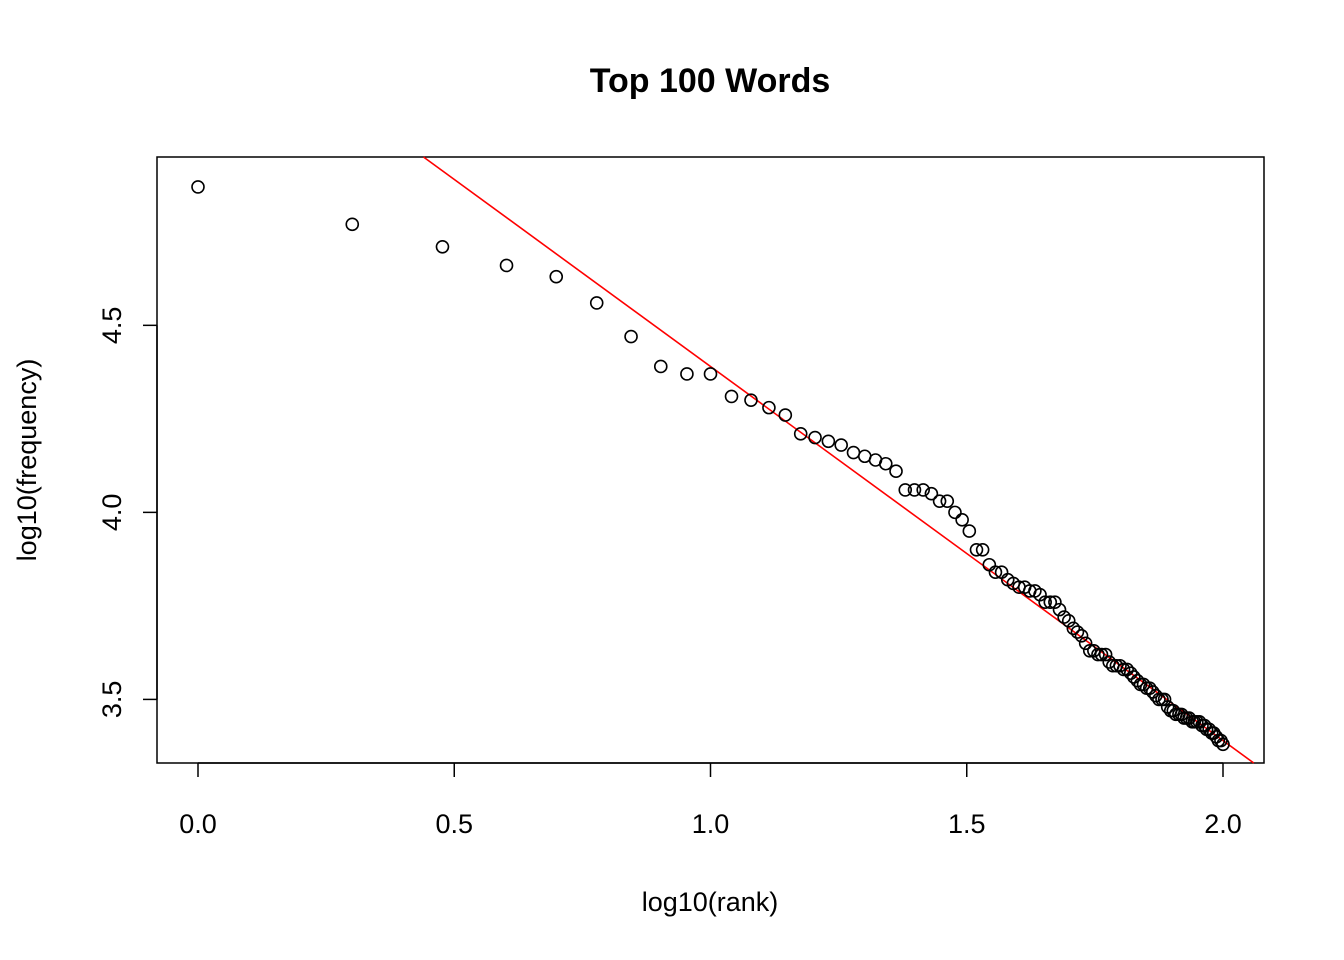 The image size is (1344, 960). I want to click on x-tick-label: 1.0, so click(711, 824).